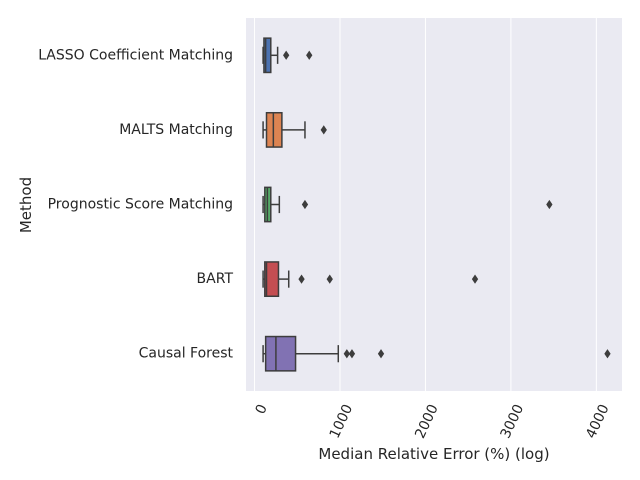 The width and height of the screenshot is (640, 480). What do you see at coordinates (140, 205) in the screenshot?
I see `y-tick-label-3: Prognostic Score Matching` at bounding box center [140, 205].